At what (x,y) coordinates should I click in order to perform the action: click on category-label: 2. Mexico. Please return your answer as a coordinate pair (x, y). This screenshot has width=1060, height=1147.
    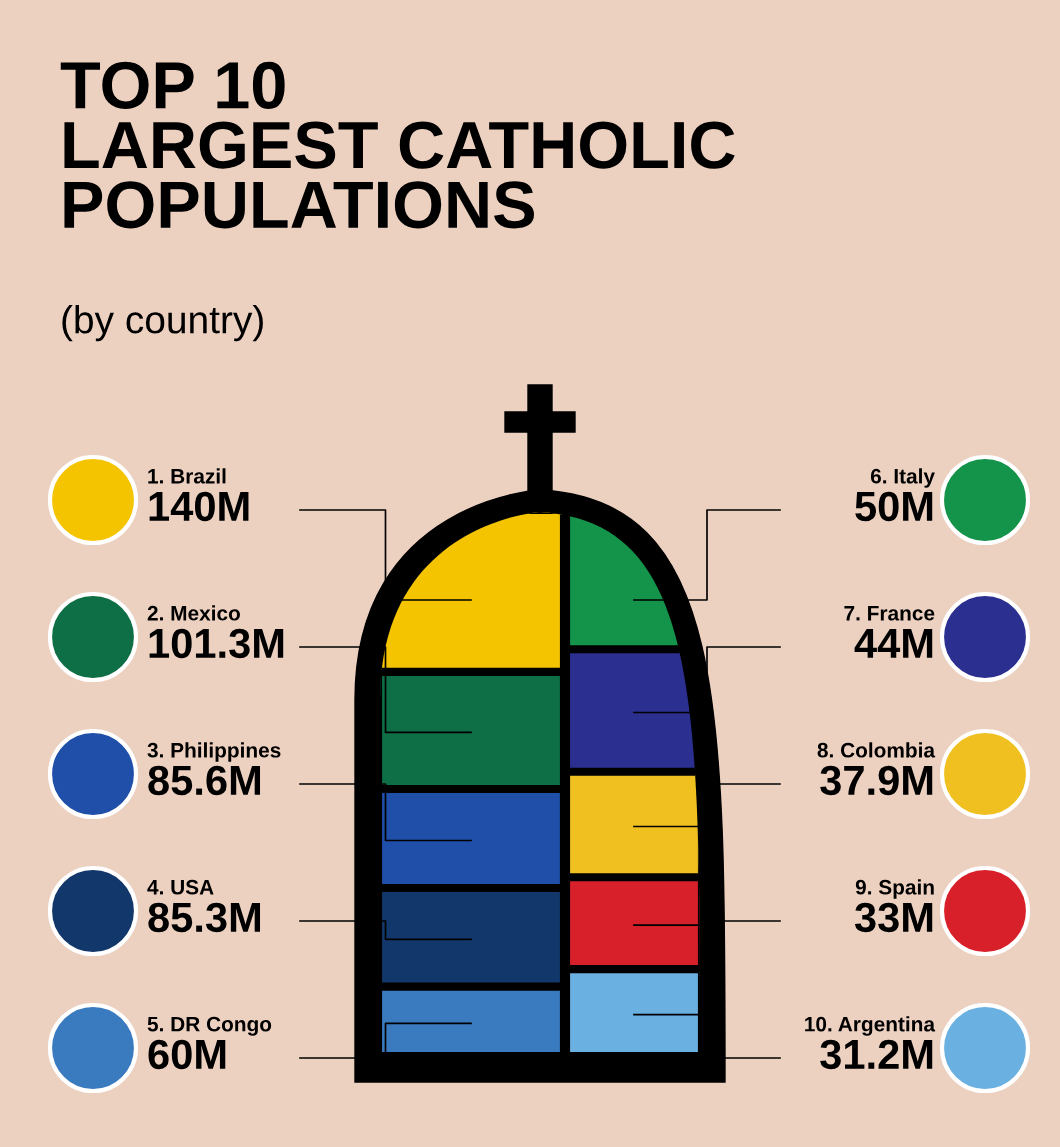
    Looking at the image, I should click on (193, 613).